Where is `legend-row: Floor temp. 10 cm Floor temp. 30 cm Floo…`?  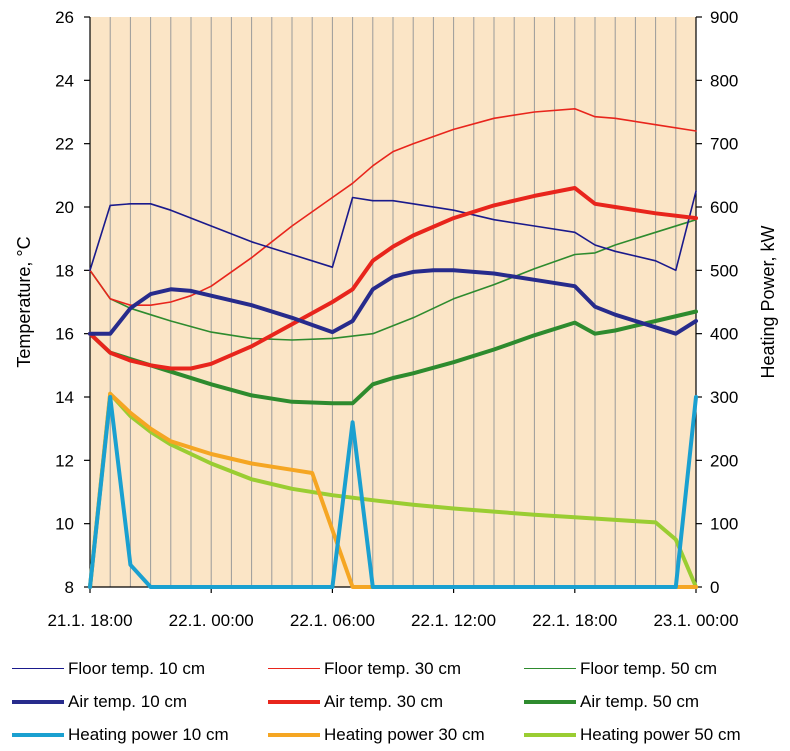
legend-row: Floor temp. 10 cm Floor temp. 30 cm Floo… is located at coordinates (397, 668).